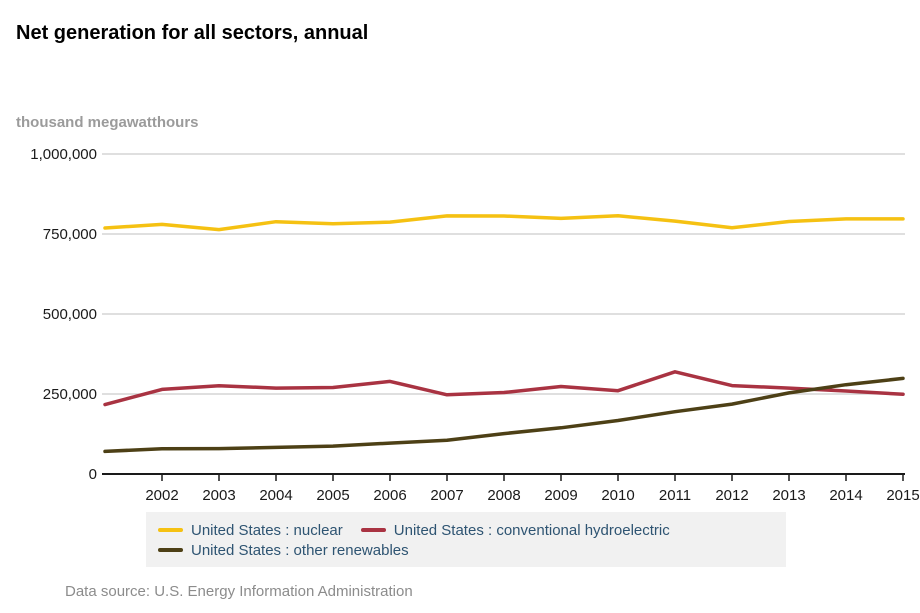 The height and width of the screenshot is (613, 920). What do you see at coordinates (504, 415) in the screenshot?
I see `other-renewables-line` at bounding box center [504, 415].